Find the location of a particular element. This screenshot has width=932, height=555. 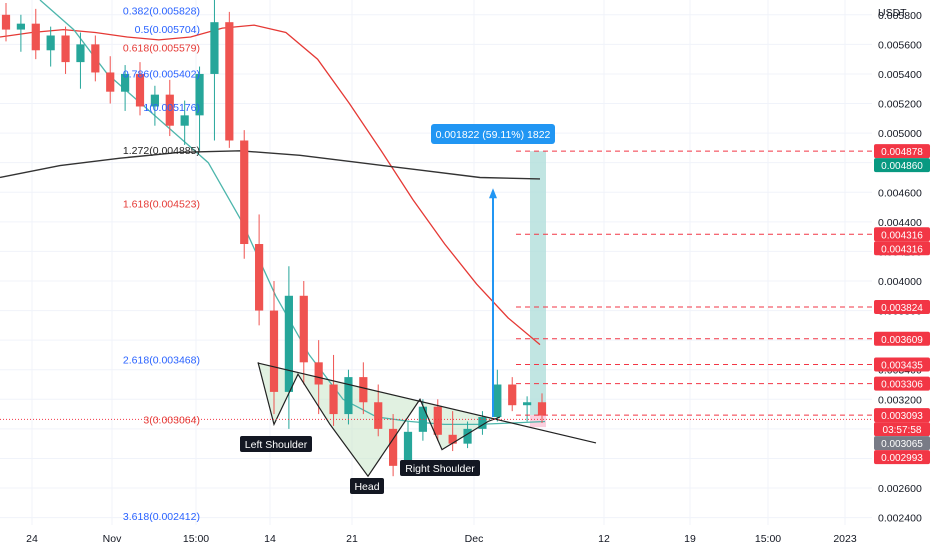

pattern-label: Left Shoulder is located at coordinates (276, 445).